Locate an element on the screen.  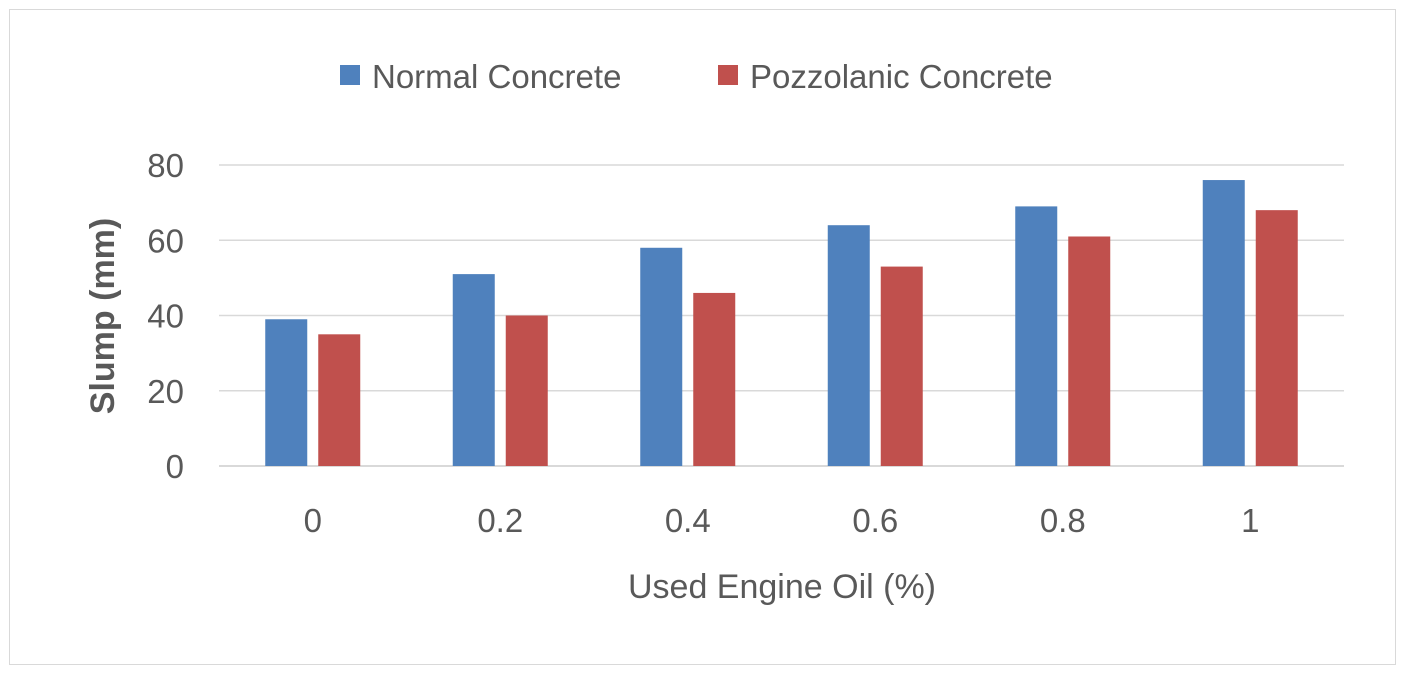
x-axis-title: Used Engine Oil (%) is located at coordinates (782, 587).